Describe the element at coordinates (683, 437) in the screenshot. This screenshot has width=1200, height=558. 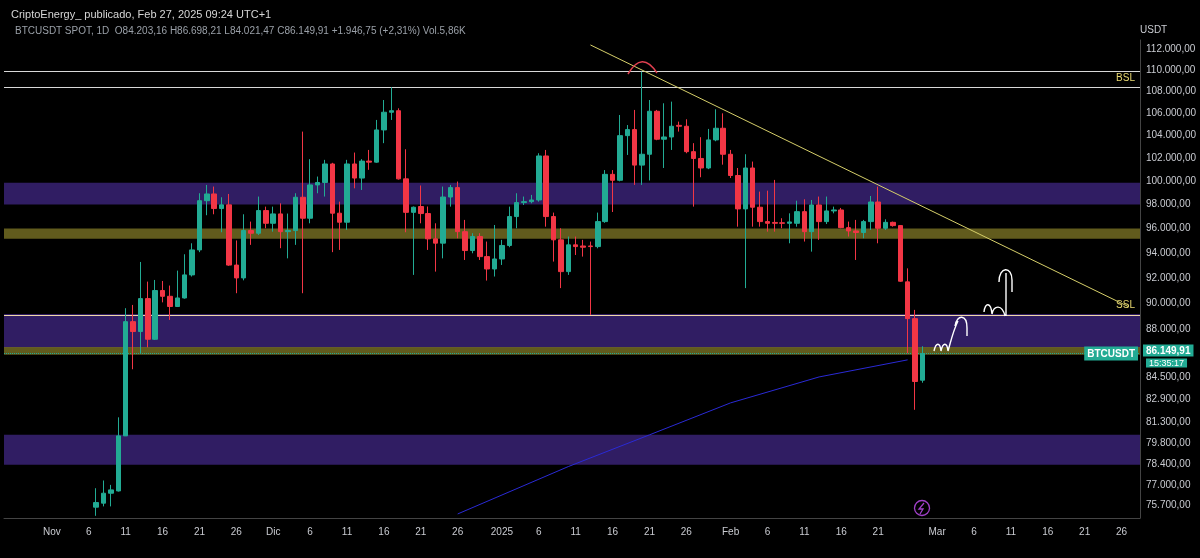
I see `line-series` at that location.